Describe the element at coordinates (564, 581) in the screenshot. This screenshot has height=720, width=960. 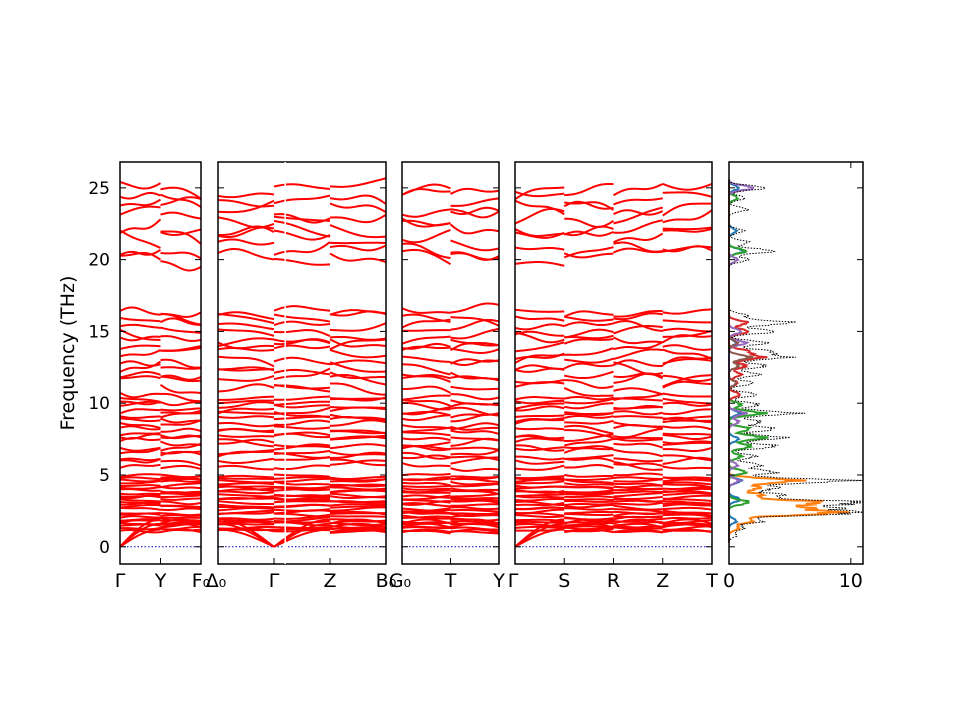
I see `high-symmetry-point-label: S` at that location.